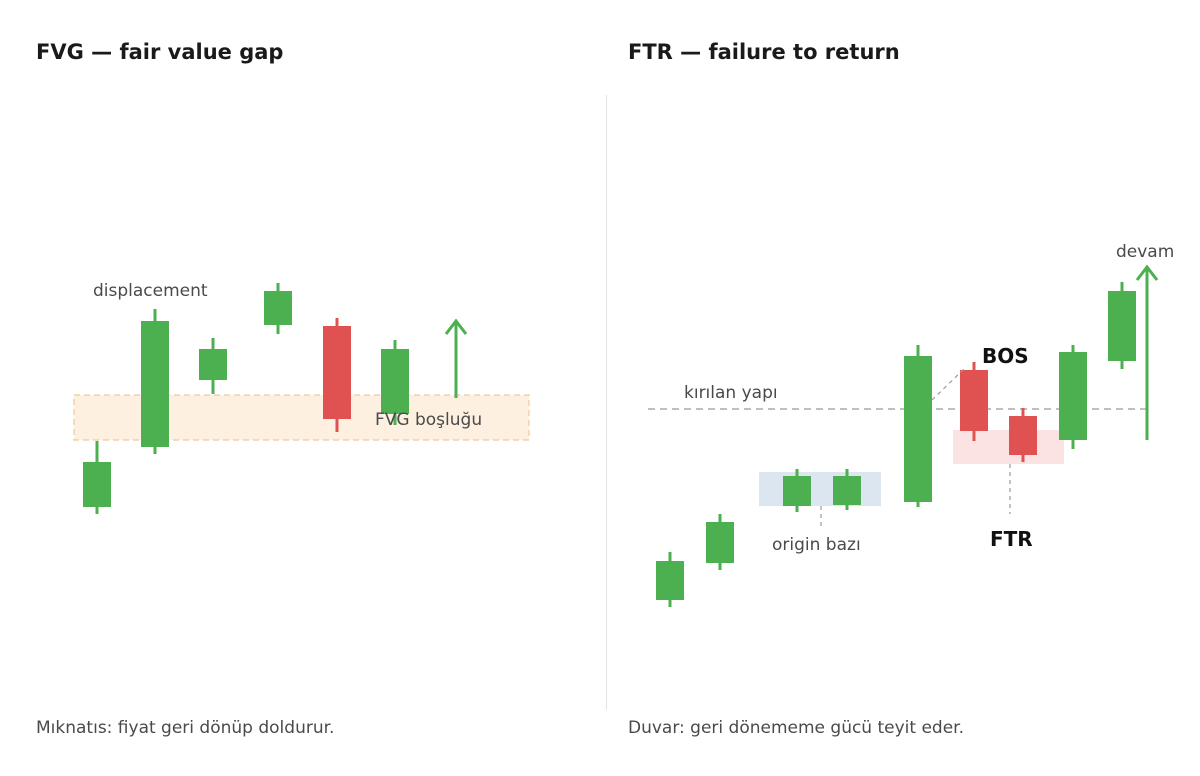  I want to click on ftr-label: FTR, so click(1011, 539).